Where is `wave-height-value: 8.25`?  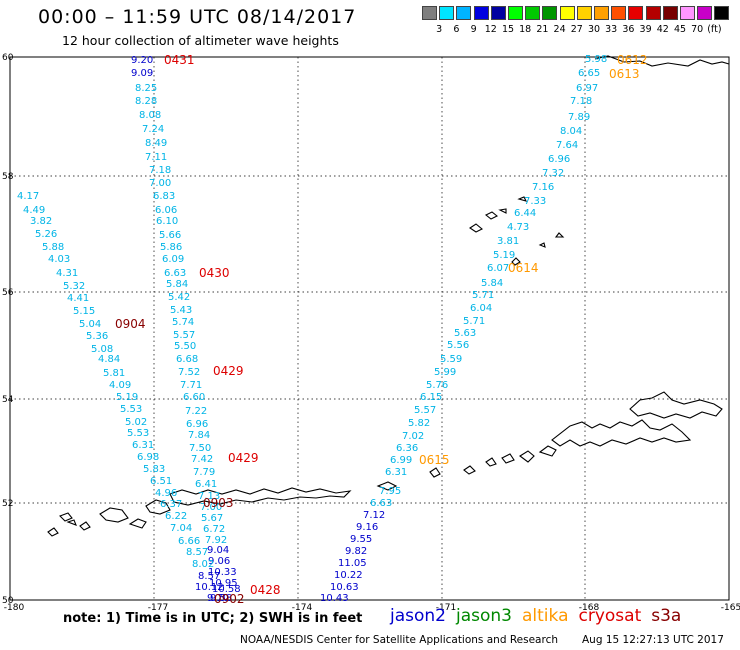
wave-height-value: 8.25 is located at coordinates (146, 88).